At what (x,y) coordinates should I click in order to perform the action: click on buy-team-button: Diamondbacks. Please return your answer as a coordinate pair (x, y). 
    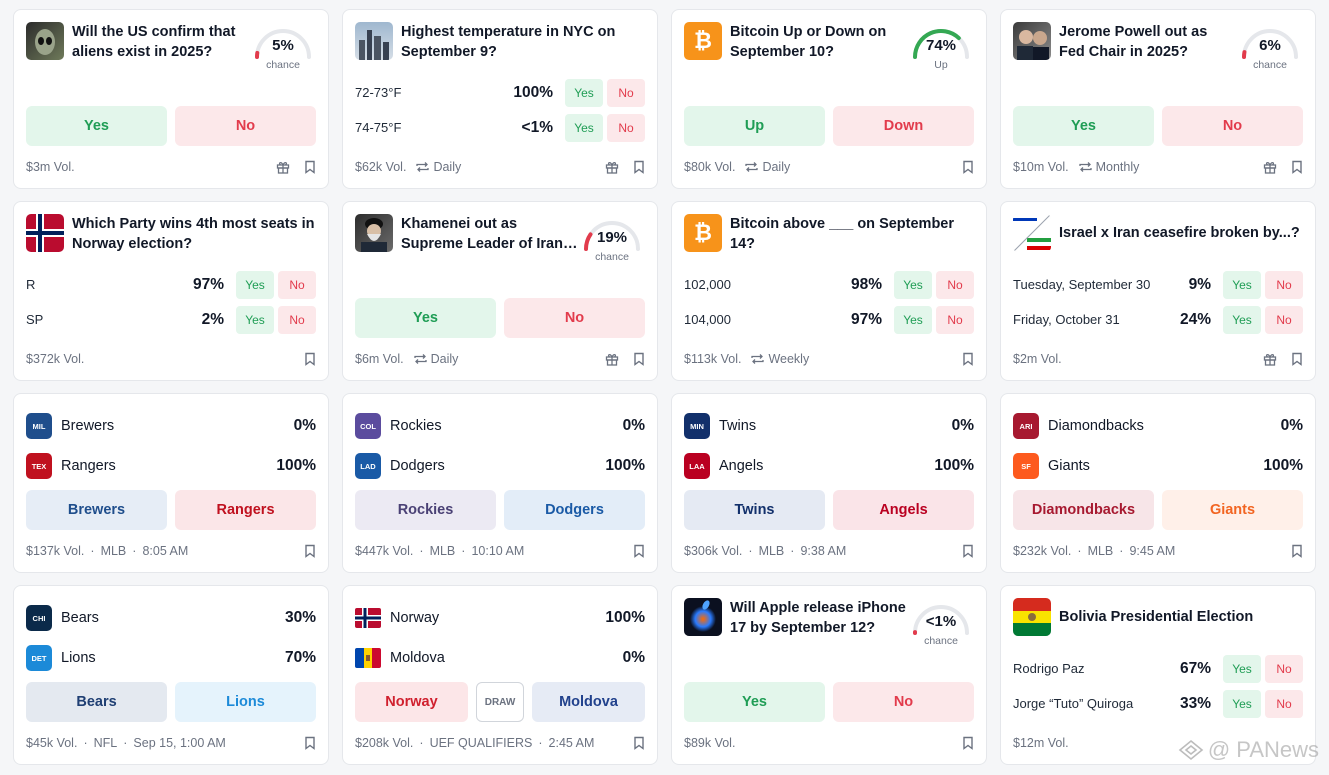
    Looking at the image, I should click on (1083, 510).